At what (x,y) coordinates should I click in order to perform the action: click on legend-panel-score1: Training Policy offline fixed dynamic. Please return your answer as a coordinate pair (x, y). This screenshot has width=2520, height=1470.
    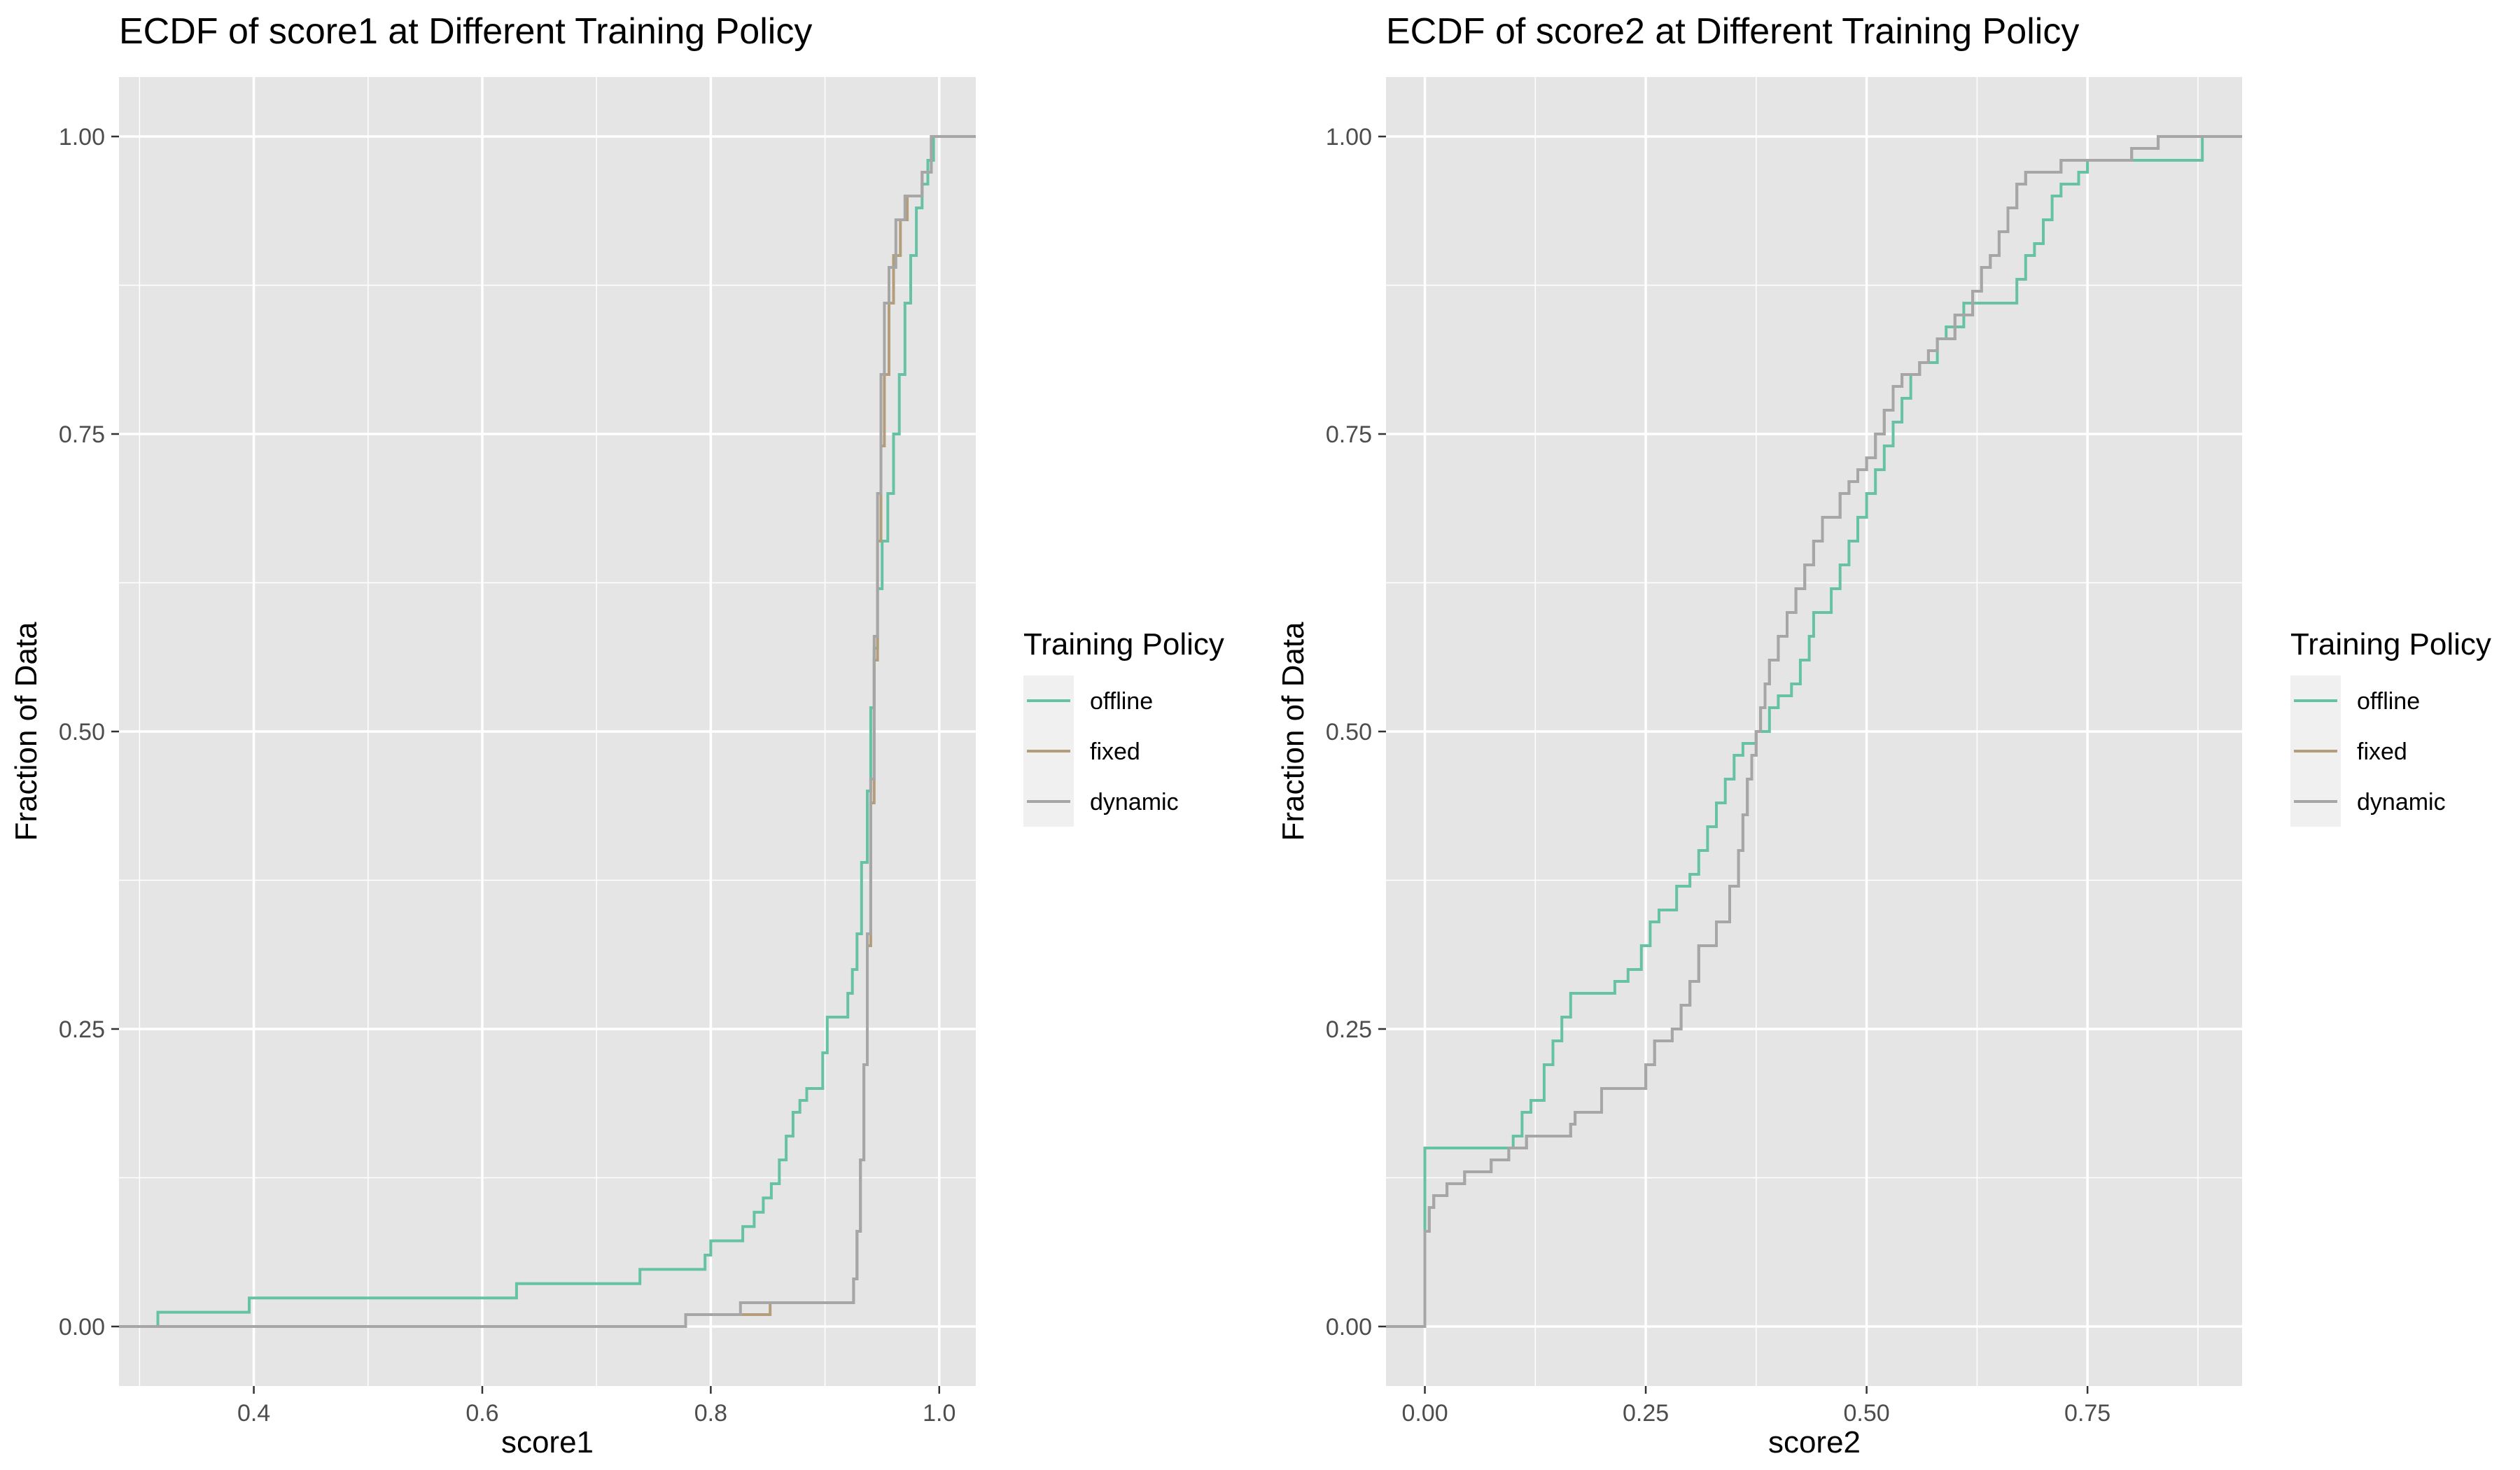
    Looking at the image, I should click on (1123, 727).